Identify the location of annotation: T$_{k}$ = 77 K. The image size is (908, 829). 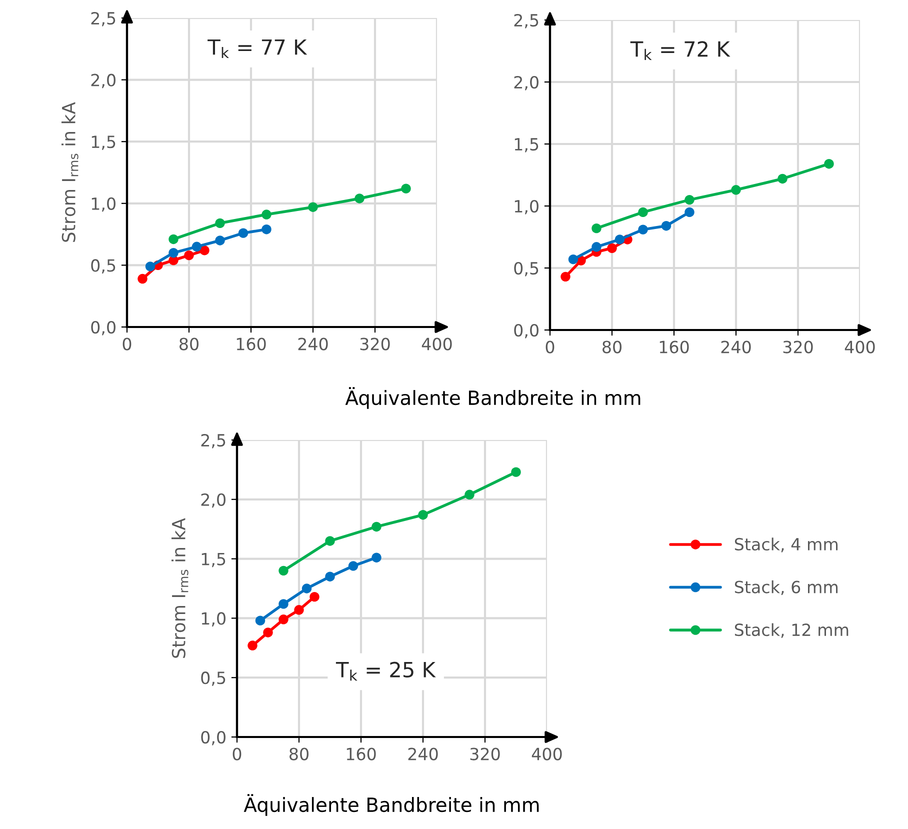
(258, 48).